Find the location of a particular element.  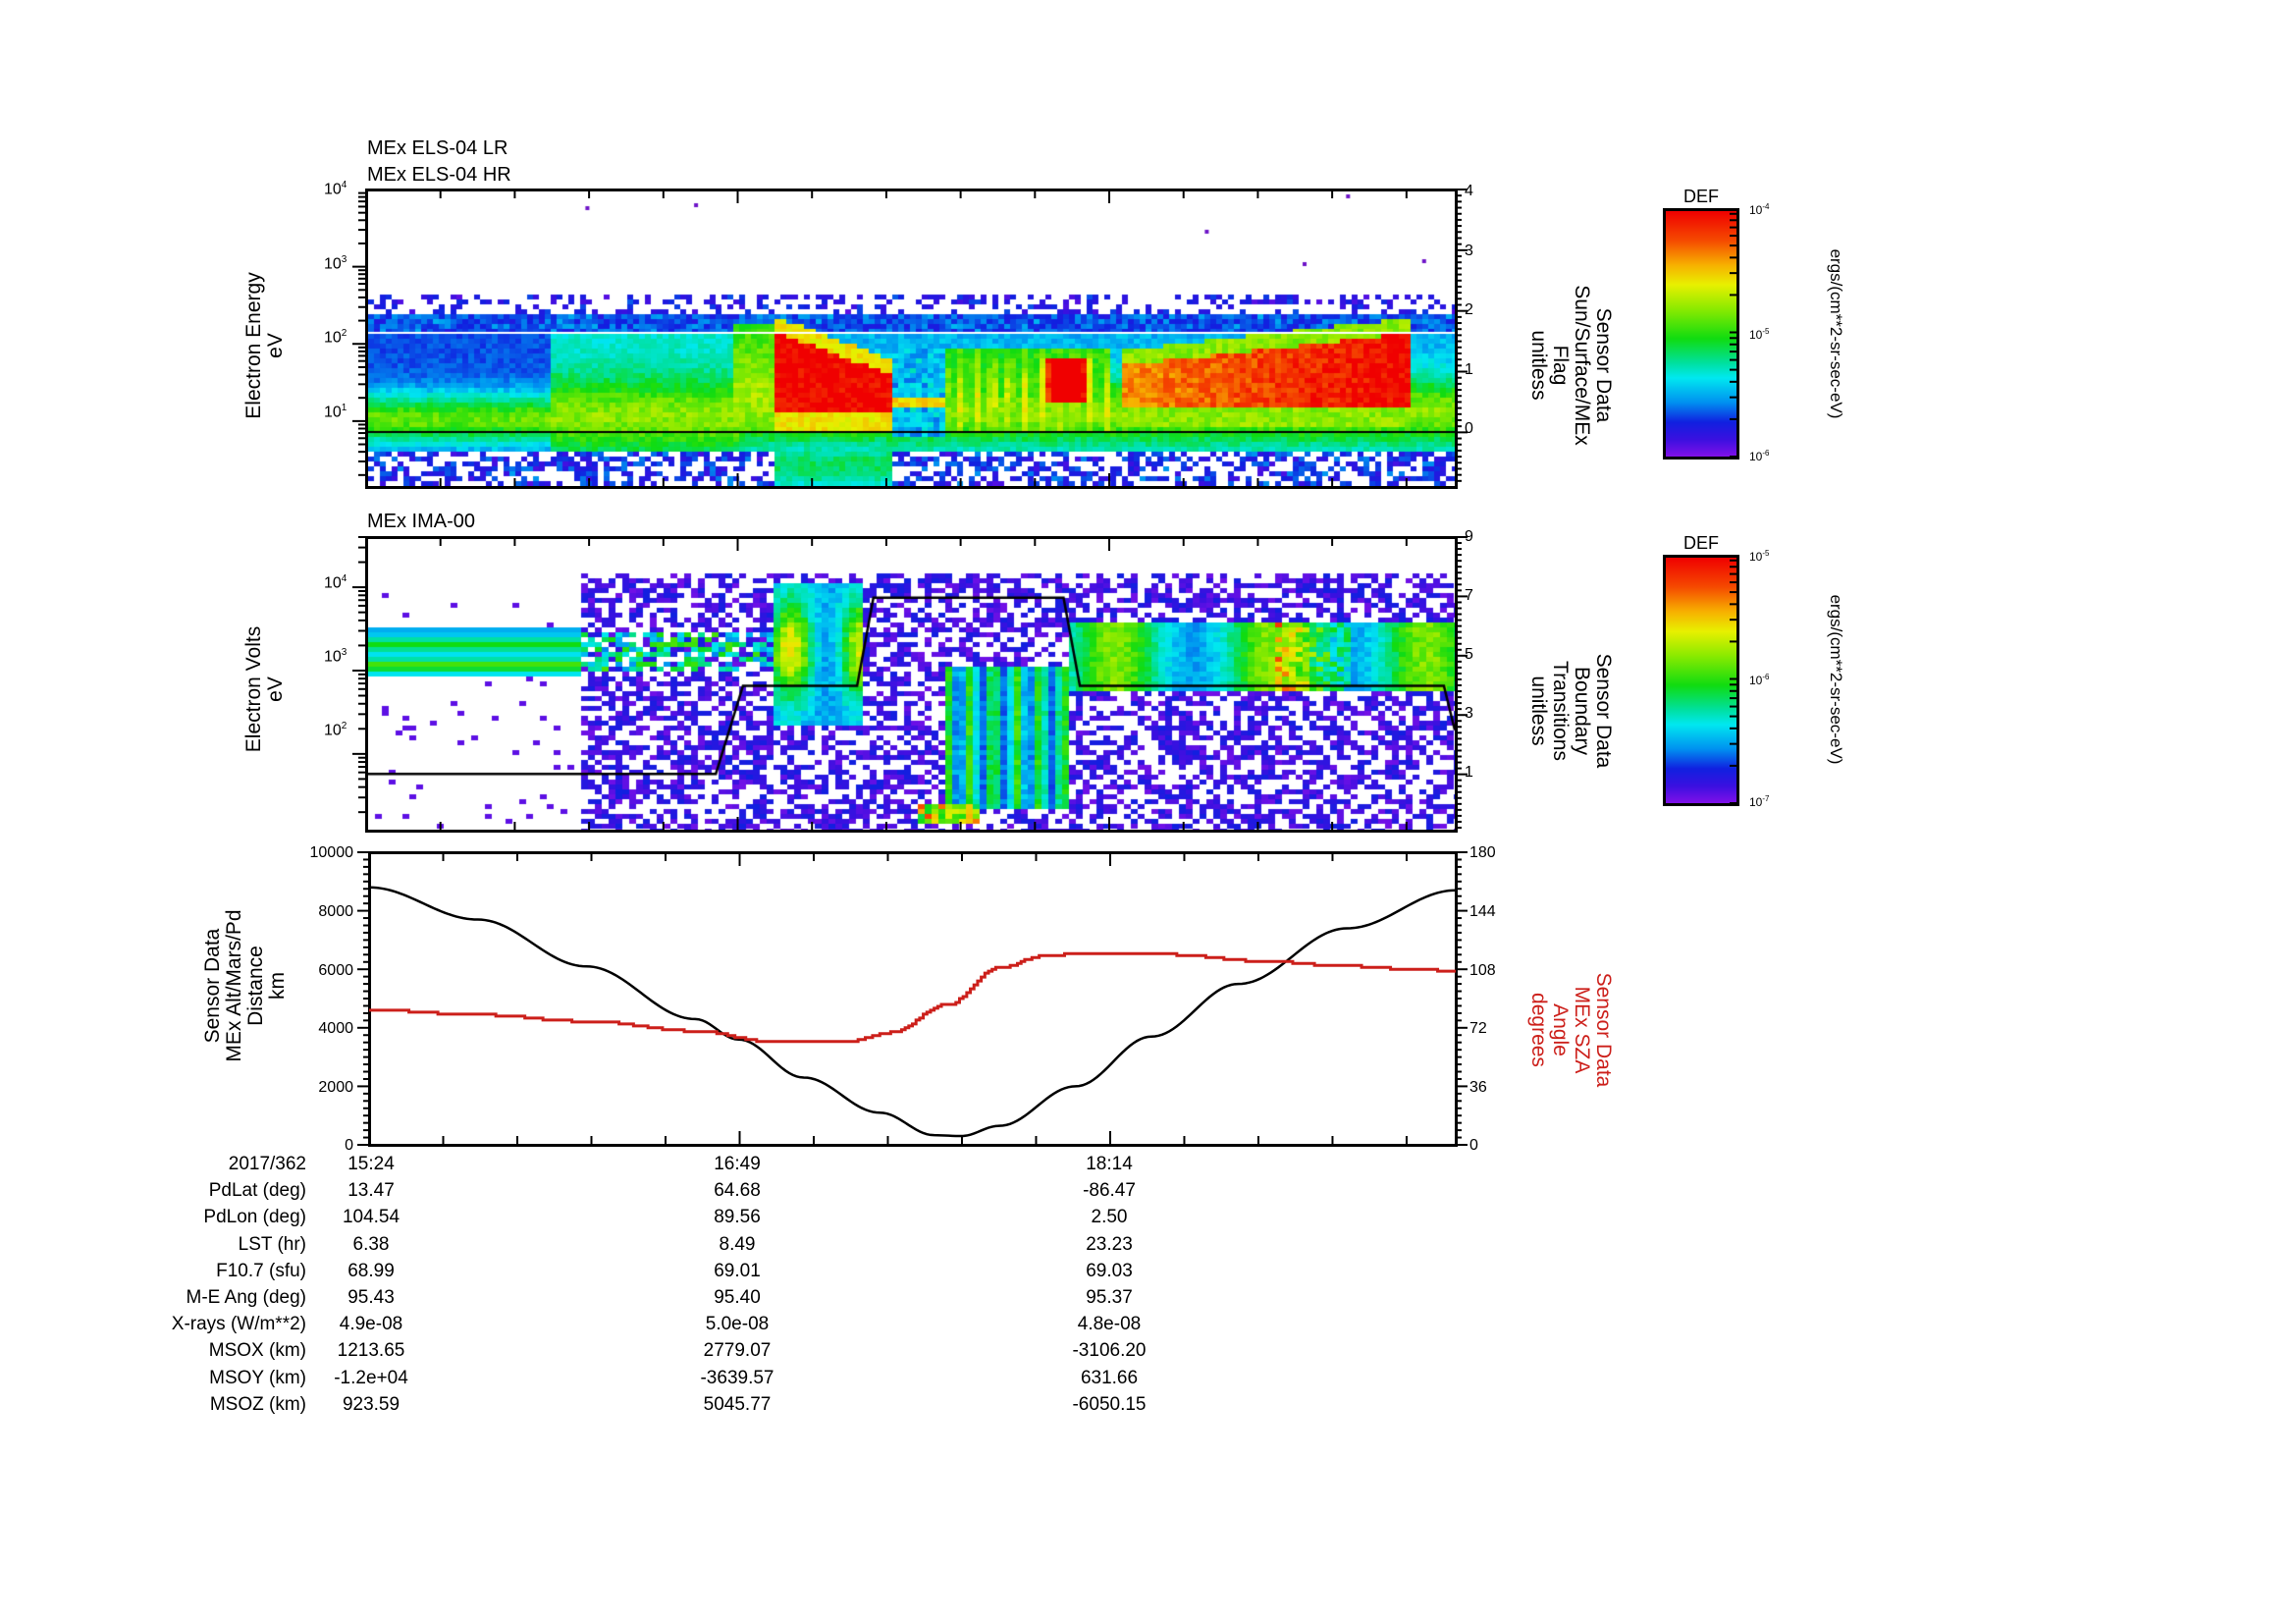

els-spectrogram is located at coordinates (911, 338).